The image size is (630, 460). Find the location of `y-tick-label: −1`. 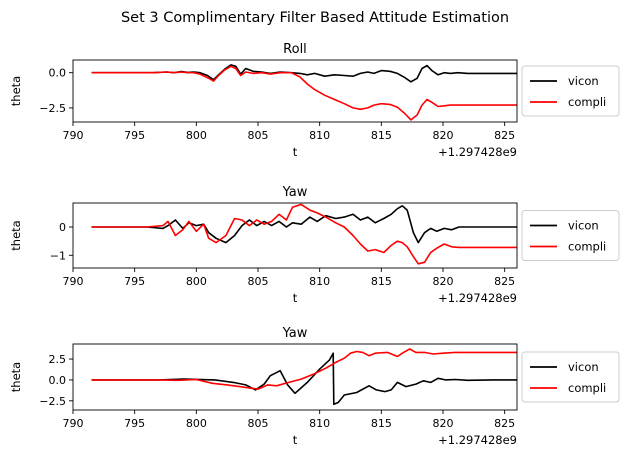

y-tick-label: −1 is located at coordinates (58, 255).